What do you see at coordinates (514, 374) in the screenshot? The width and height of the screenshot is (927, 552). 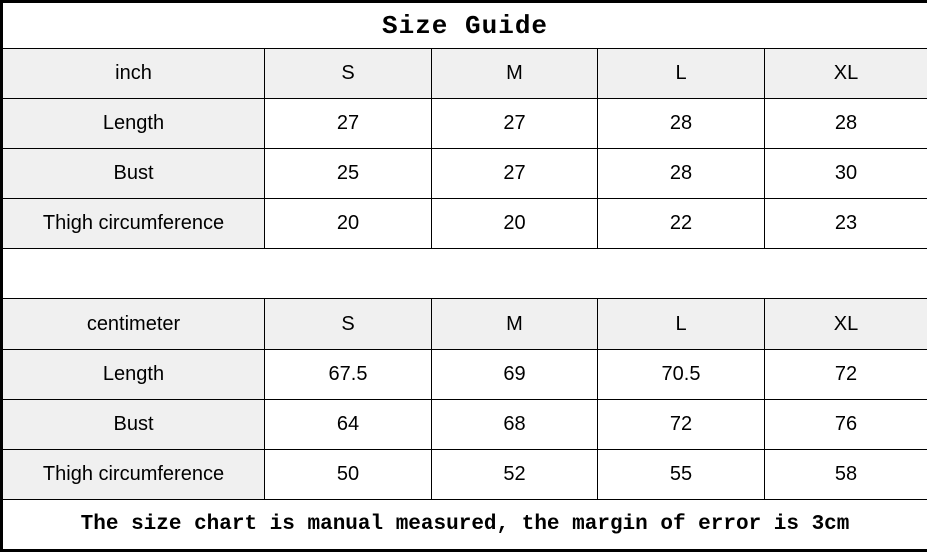 I see `cell-value: 69` at bounding box center [514, 374].